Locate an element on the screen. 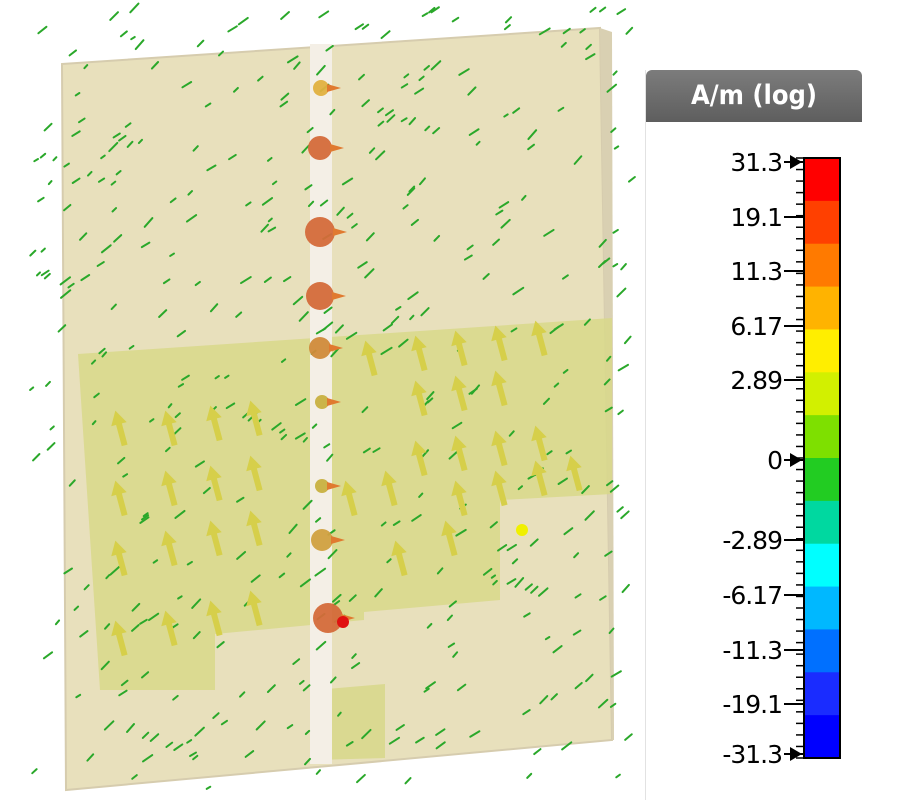 Image resolution: width=900 pixels, height=800 pixels. legend-tick-label: 2.89 is located at coordinates (756, 380).